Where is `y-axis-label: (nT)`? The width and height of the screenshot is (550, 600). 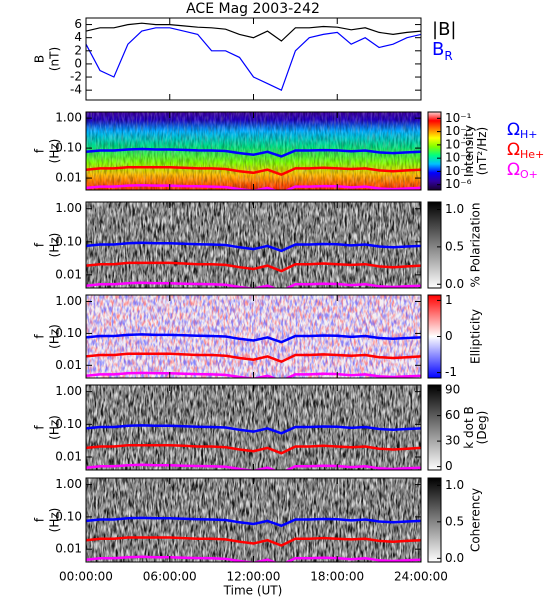 y-axis-label: (nT) is located at coordinates (55, 59).